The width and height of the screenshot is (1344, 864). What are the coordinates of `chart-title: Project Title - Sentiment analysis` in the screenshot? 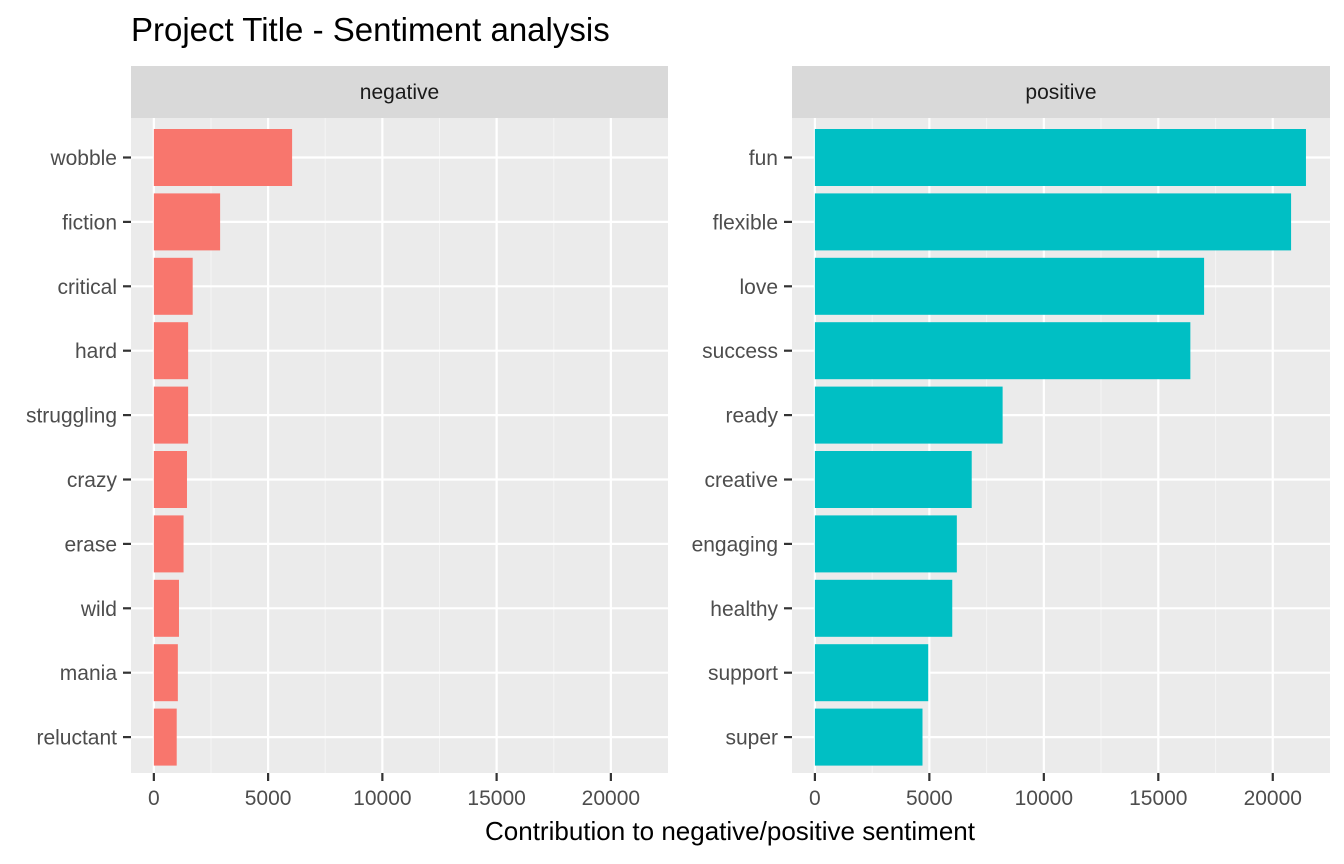 It's located at (370, 29).